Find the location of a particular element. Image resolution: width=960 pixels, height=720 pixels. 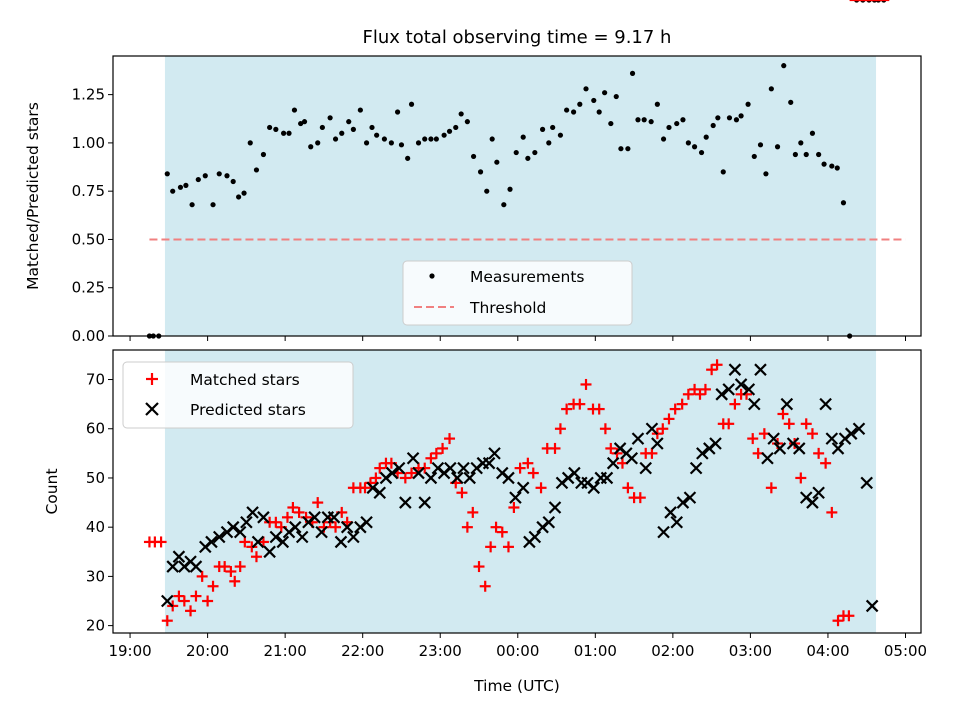

x-tick-label: 21:00 is located at coordinates (285, 651).